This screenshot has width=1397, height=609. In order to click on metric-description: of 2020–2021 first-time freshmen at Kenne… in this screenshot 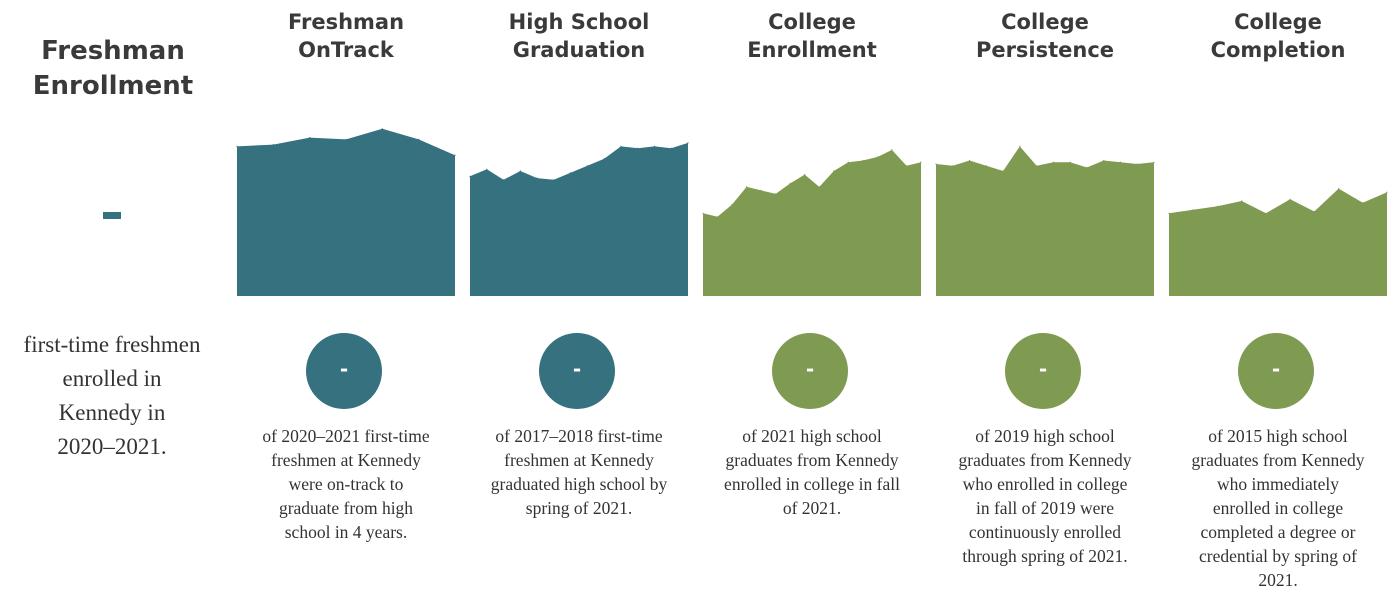, I will do `click(346, 484)`.